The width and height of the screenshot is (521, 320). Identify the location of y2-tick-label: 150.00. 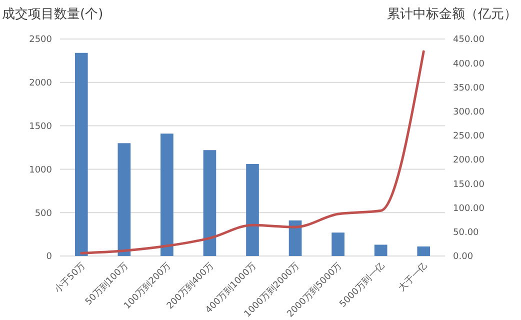
(469, 185).